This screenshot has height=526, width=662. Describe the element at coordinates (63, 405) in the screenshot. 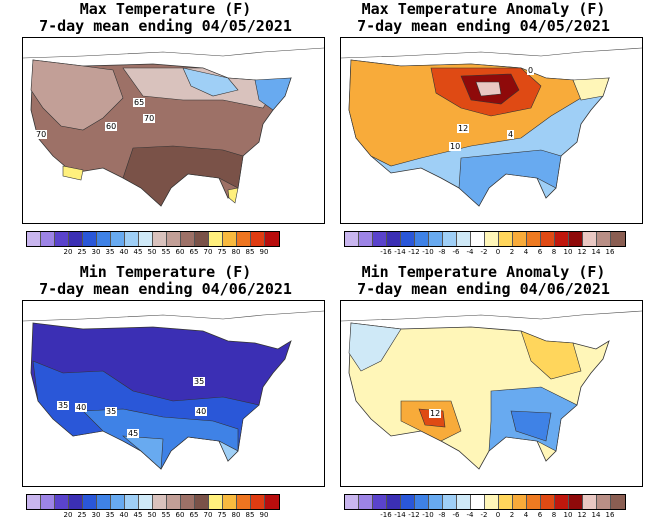

I see `contour-label: 35` at that location.